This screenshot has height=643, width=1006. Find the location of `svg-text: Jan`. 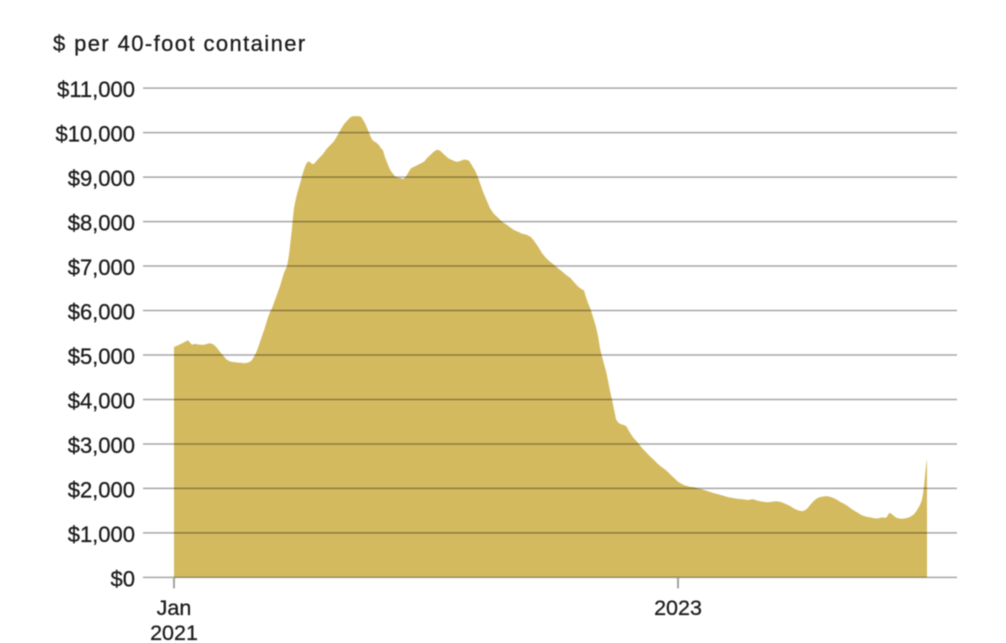

svg-text: Jan is located at coordinates (174, 608).